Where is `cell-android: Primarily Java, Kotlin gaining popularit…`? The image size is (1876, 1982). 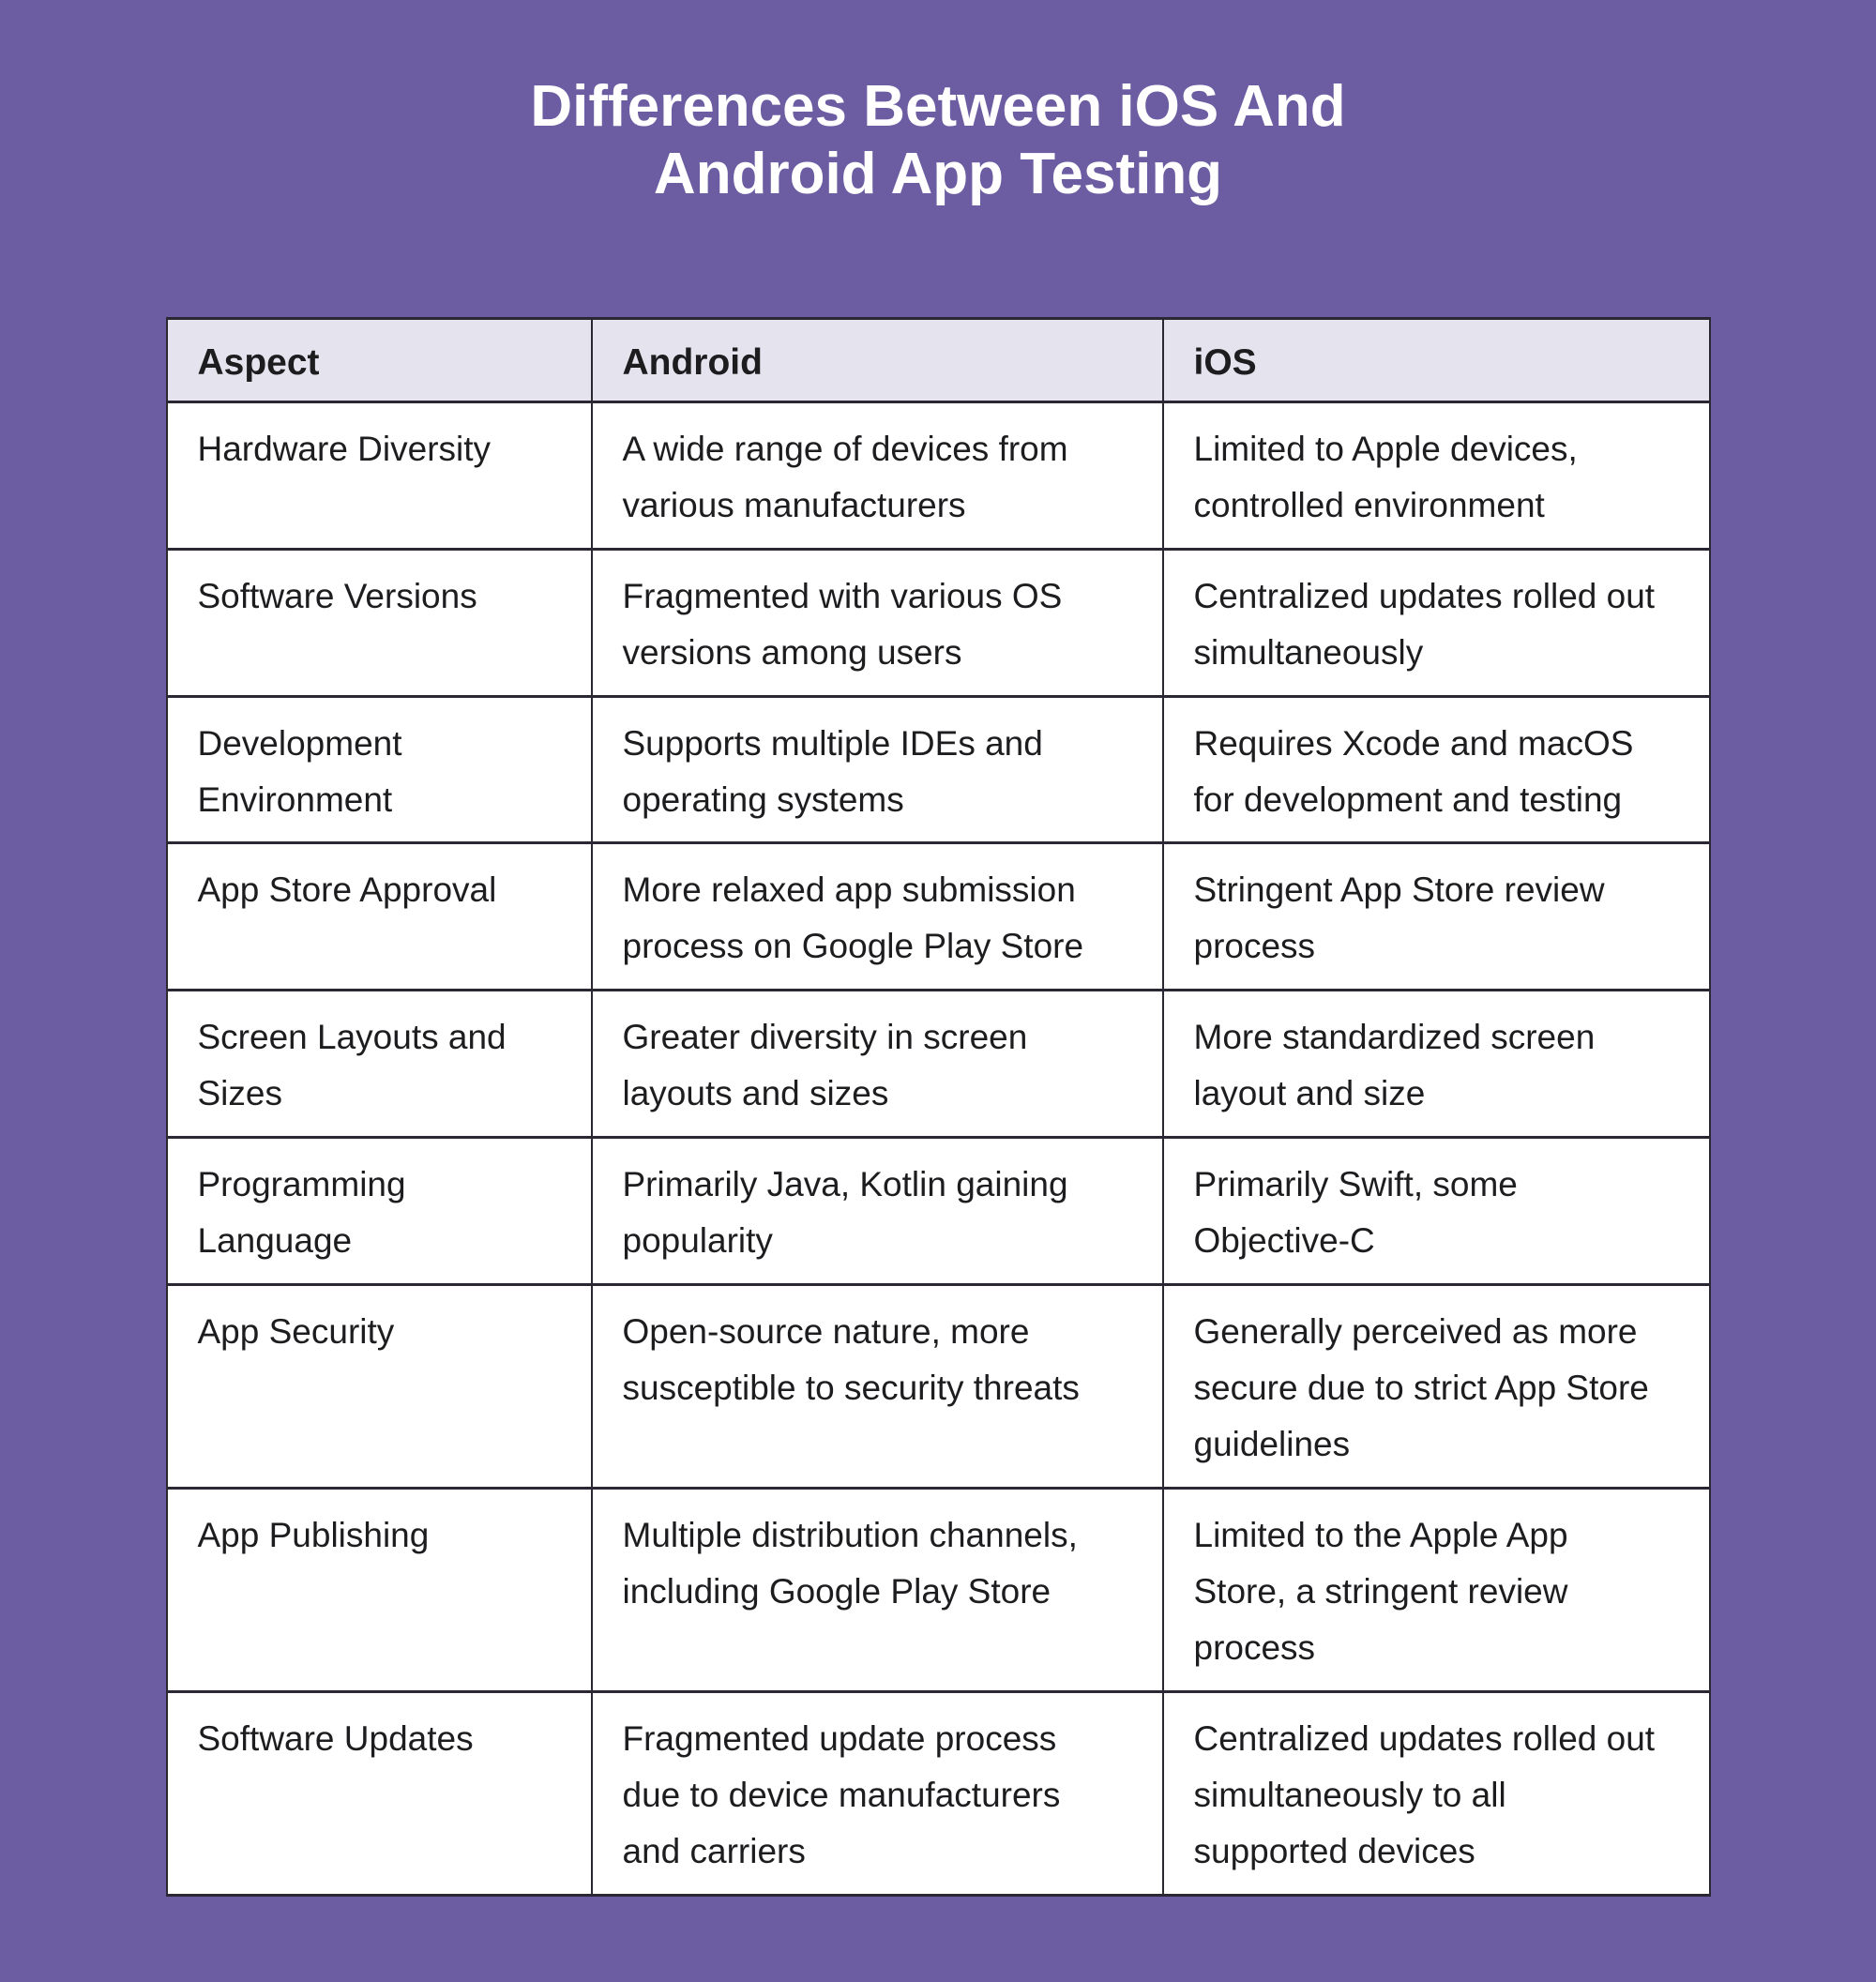 cell-android: Primarily Java, Kotlin gaining popularit… is located at coordinates (877, 1211).